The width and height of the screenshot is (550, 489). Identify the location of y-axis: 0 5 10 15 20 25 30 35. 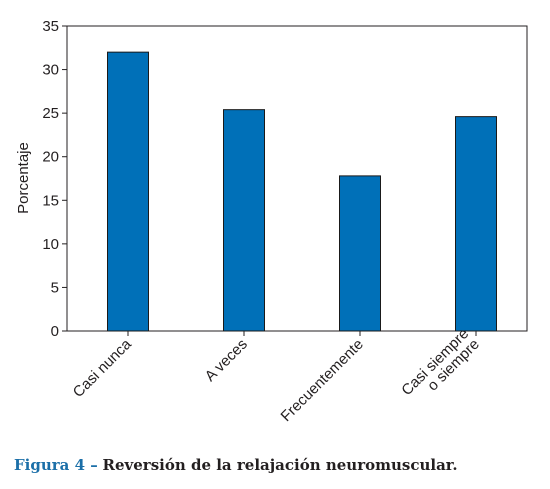
(54, 179).